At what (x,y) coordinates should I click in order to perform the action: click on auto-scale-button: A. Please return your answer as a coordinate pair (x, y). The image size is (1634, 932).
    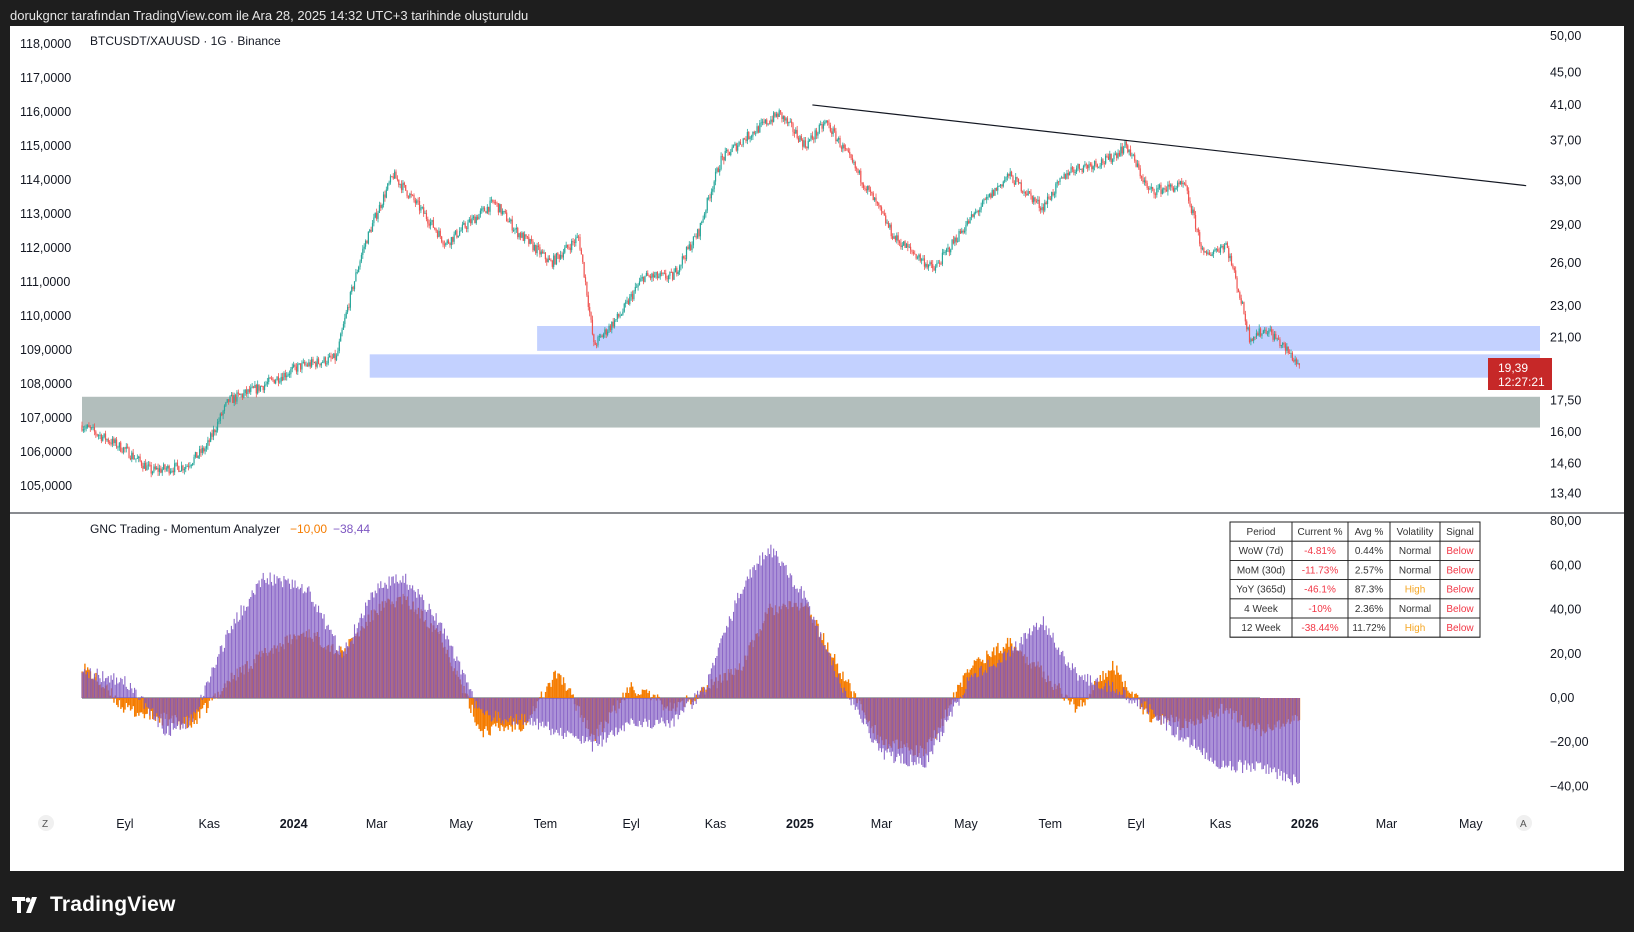
    Looking at the image, I should click on (1524, 823).